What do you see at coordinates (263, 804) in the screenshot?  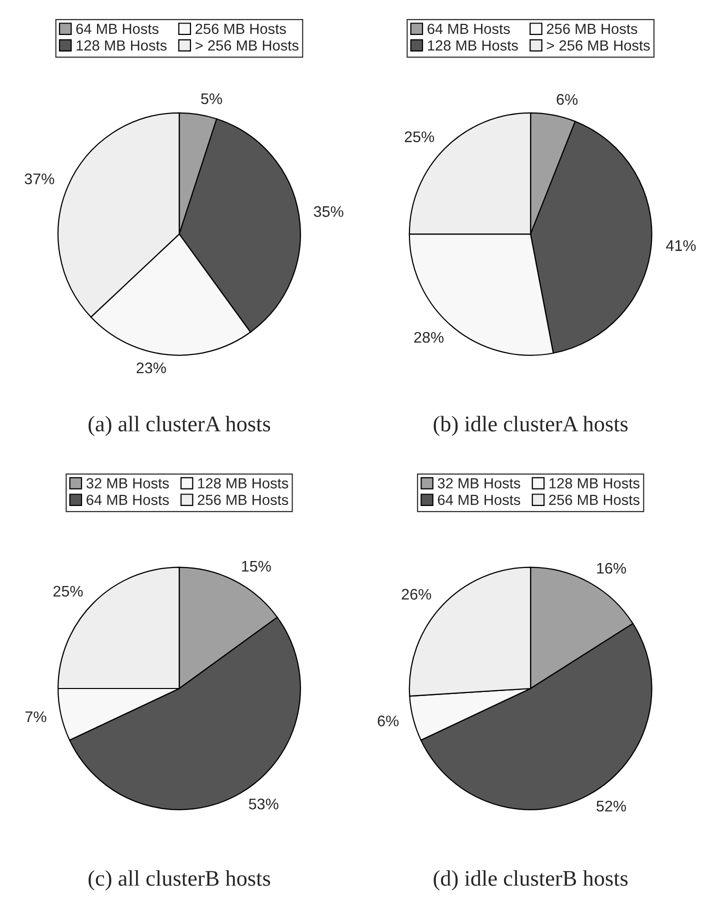 I see `data-label: 53%` at bounding box center [263, 804].